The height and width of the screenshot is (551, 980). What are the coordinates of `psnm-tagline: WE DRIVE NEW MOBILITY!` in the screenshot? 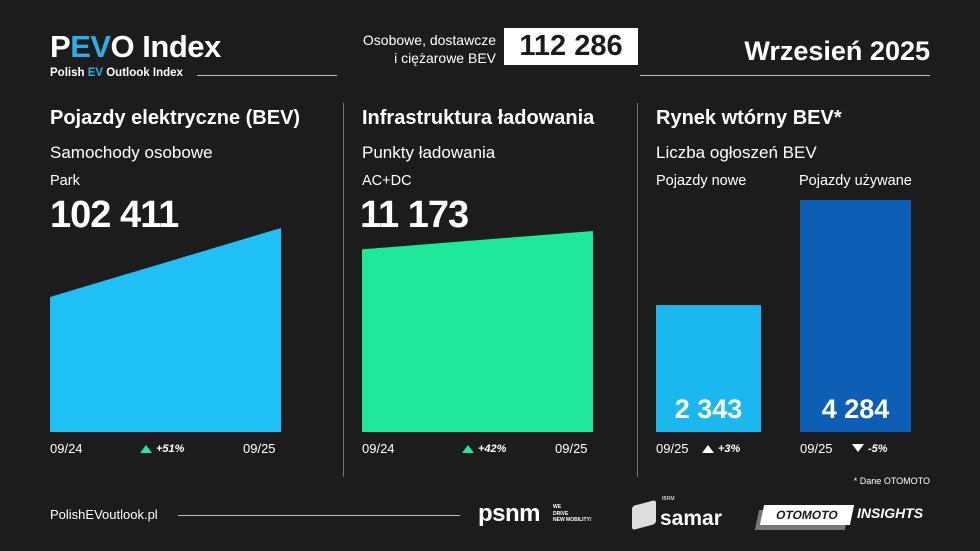 It's located at (572, 513).